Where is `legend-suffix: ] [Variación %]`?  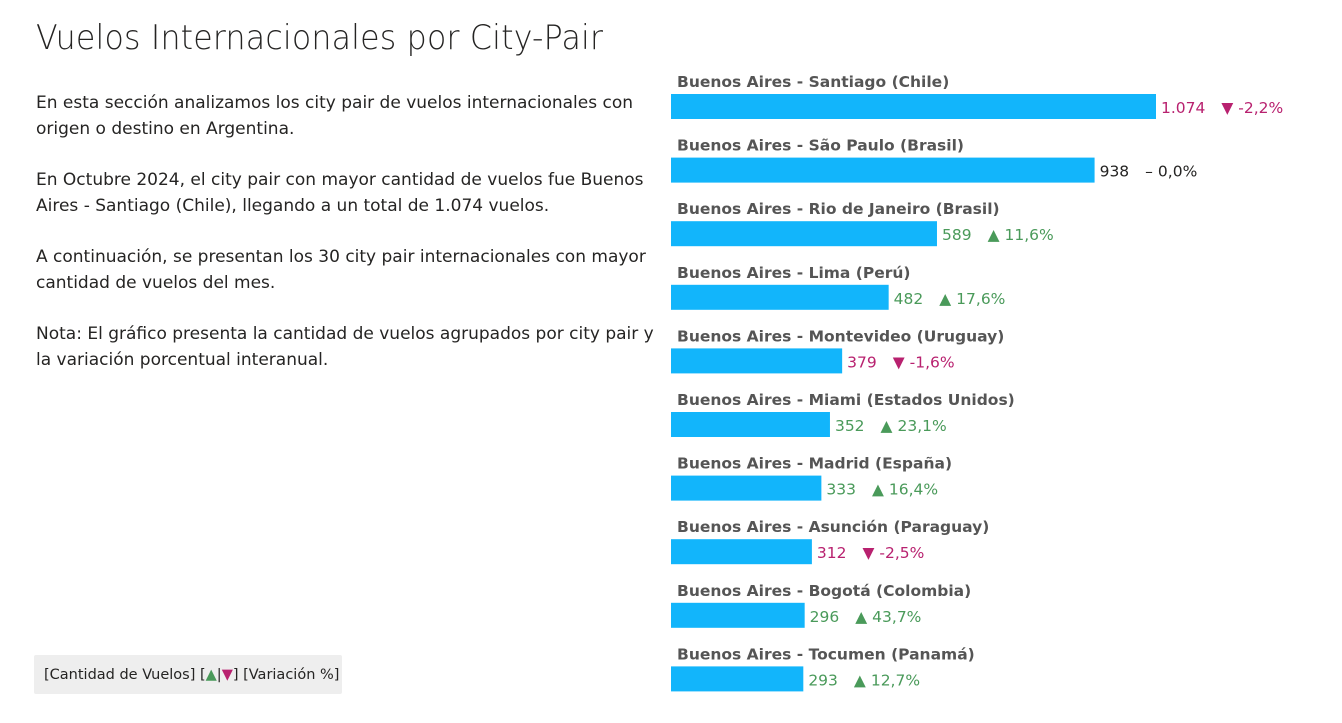
legend-suffix: ] [Variación %] is located at coordinates (286, 674).